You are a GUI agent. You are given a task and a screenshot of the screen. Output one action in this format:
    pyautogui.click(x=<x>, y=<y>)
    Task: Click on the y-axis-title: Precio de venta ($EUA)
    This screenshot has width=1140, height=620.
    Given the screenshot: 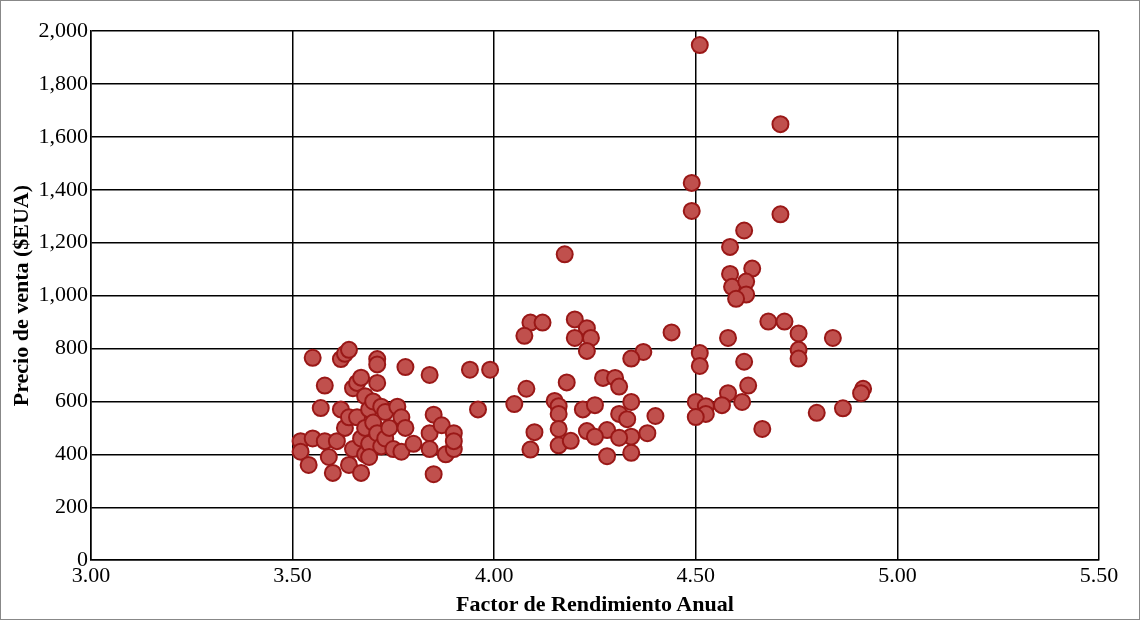 What is the action you would take?
    pyautogui.click(x=20, y=295)
    